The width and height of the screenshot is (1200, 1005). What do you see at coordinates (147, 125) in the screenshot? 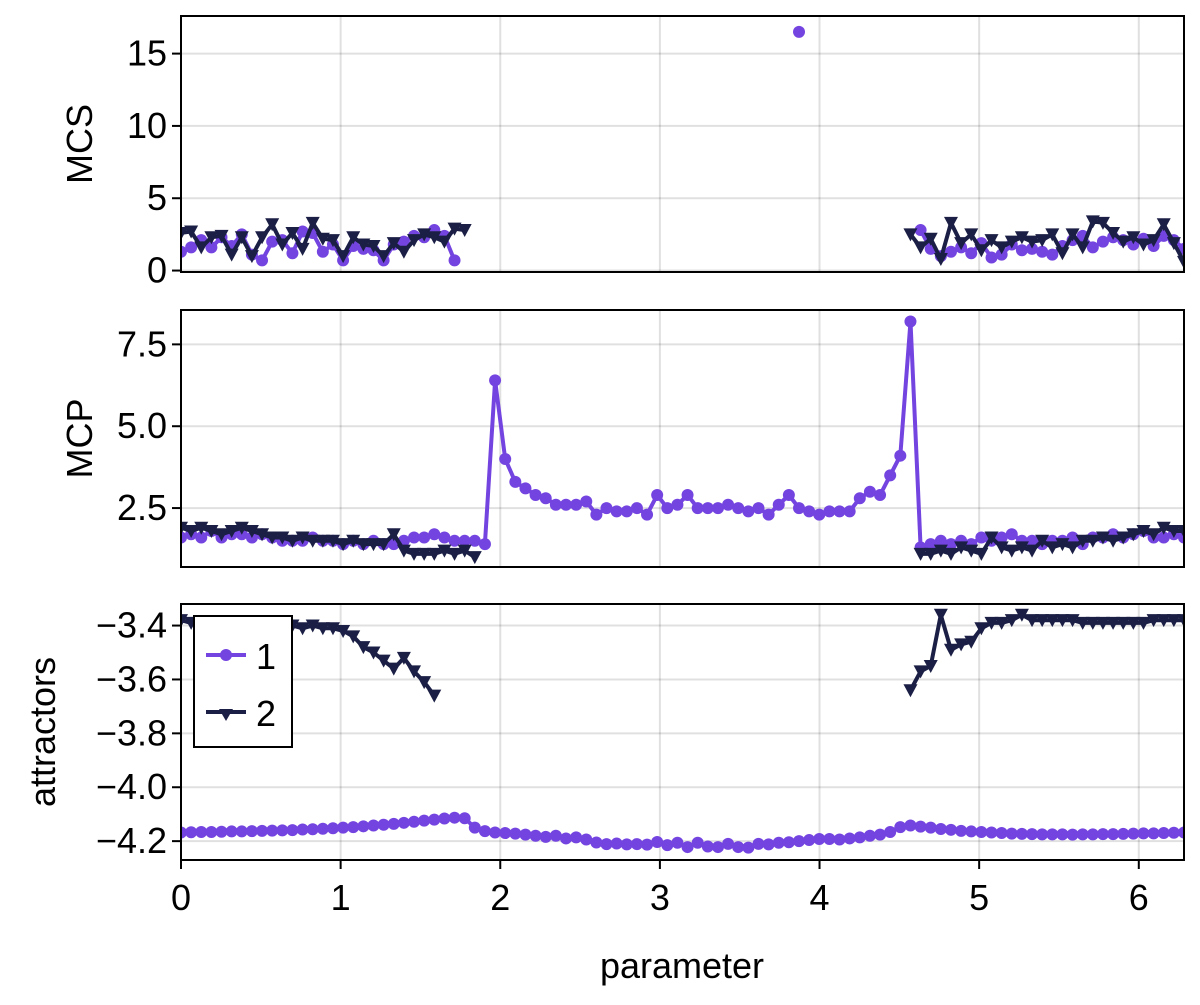
I see `y-tick-label: 10` at bounding box center [147, 125].